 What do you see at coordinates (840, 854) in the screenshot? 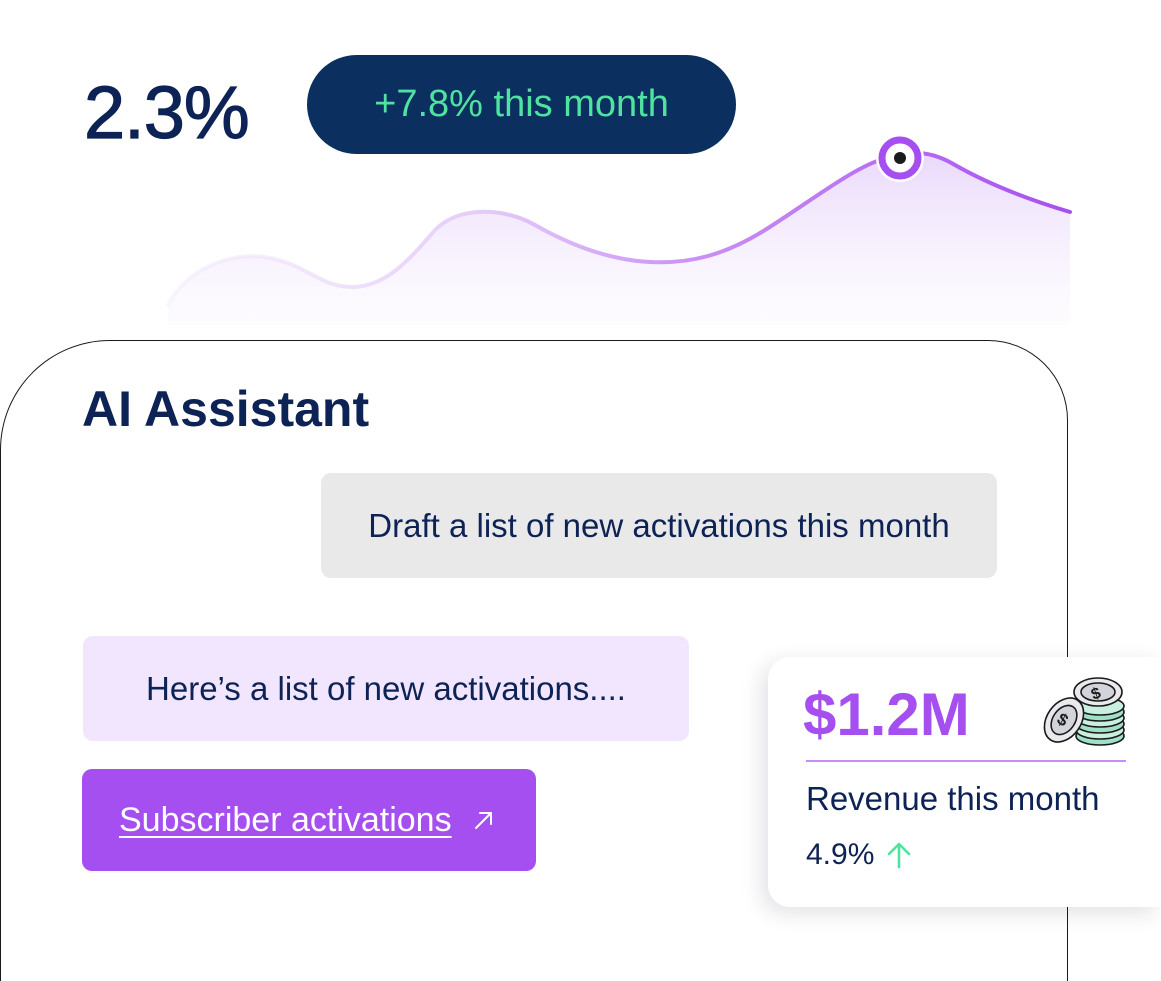
I see `growth-value: 4.9%` at bounding box center [840, 854].